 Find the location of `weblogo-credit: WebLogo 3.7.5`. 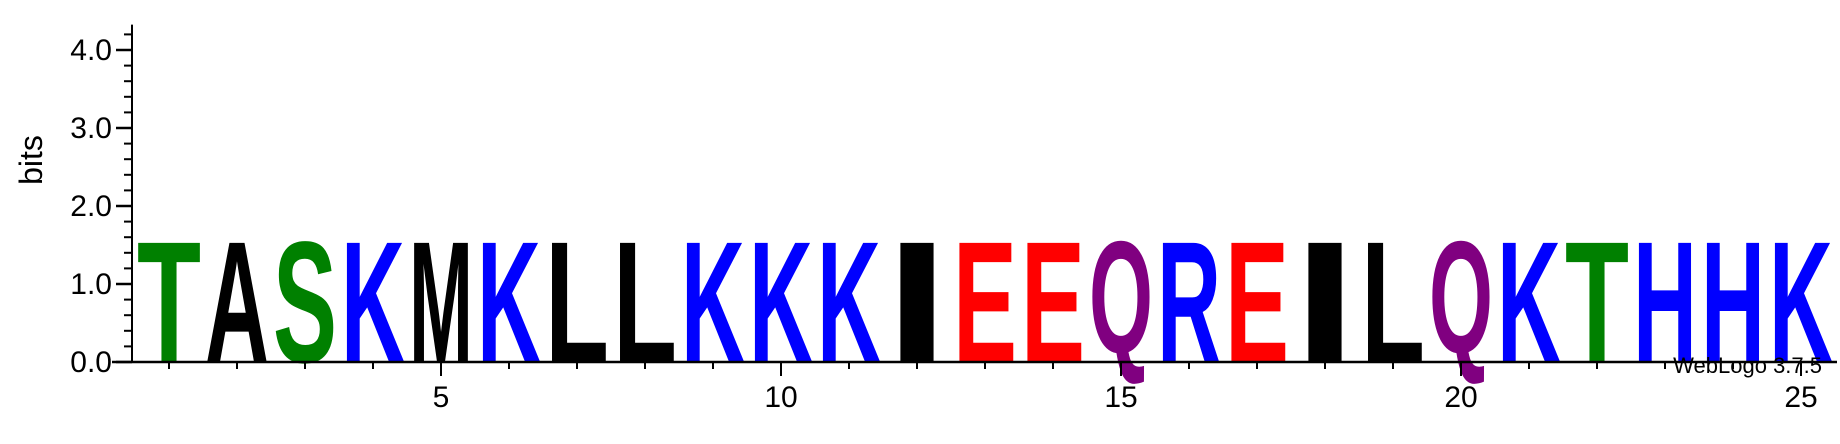

weblogo-credit: WebLogo 3.7.5 is located at coordinates (1747, 365).